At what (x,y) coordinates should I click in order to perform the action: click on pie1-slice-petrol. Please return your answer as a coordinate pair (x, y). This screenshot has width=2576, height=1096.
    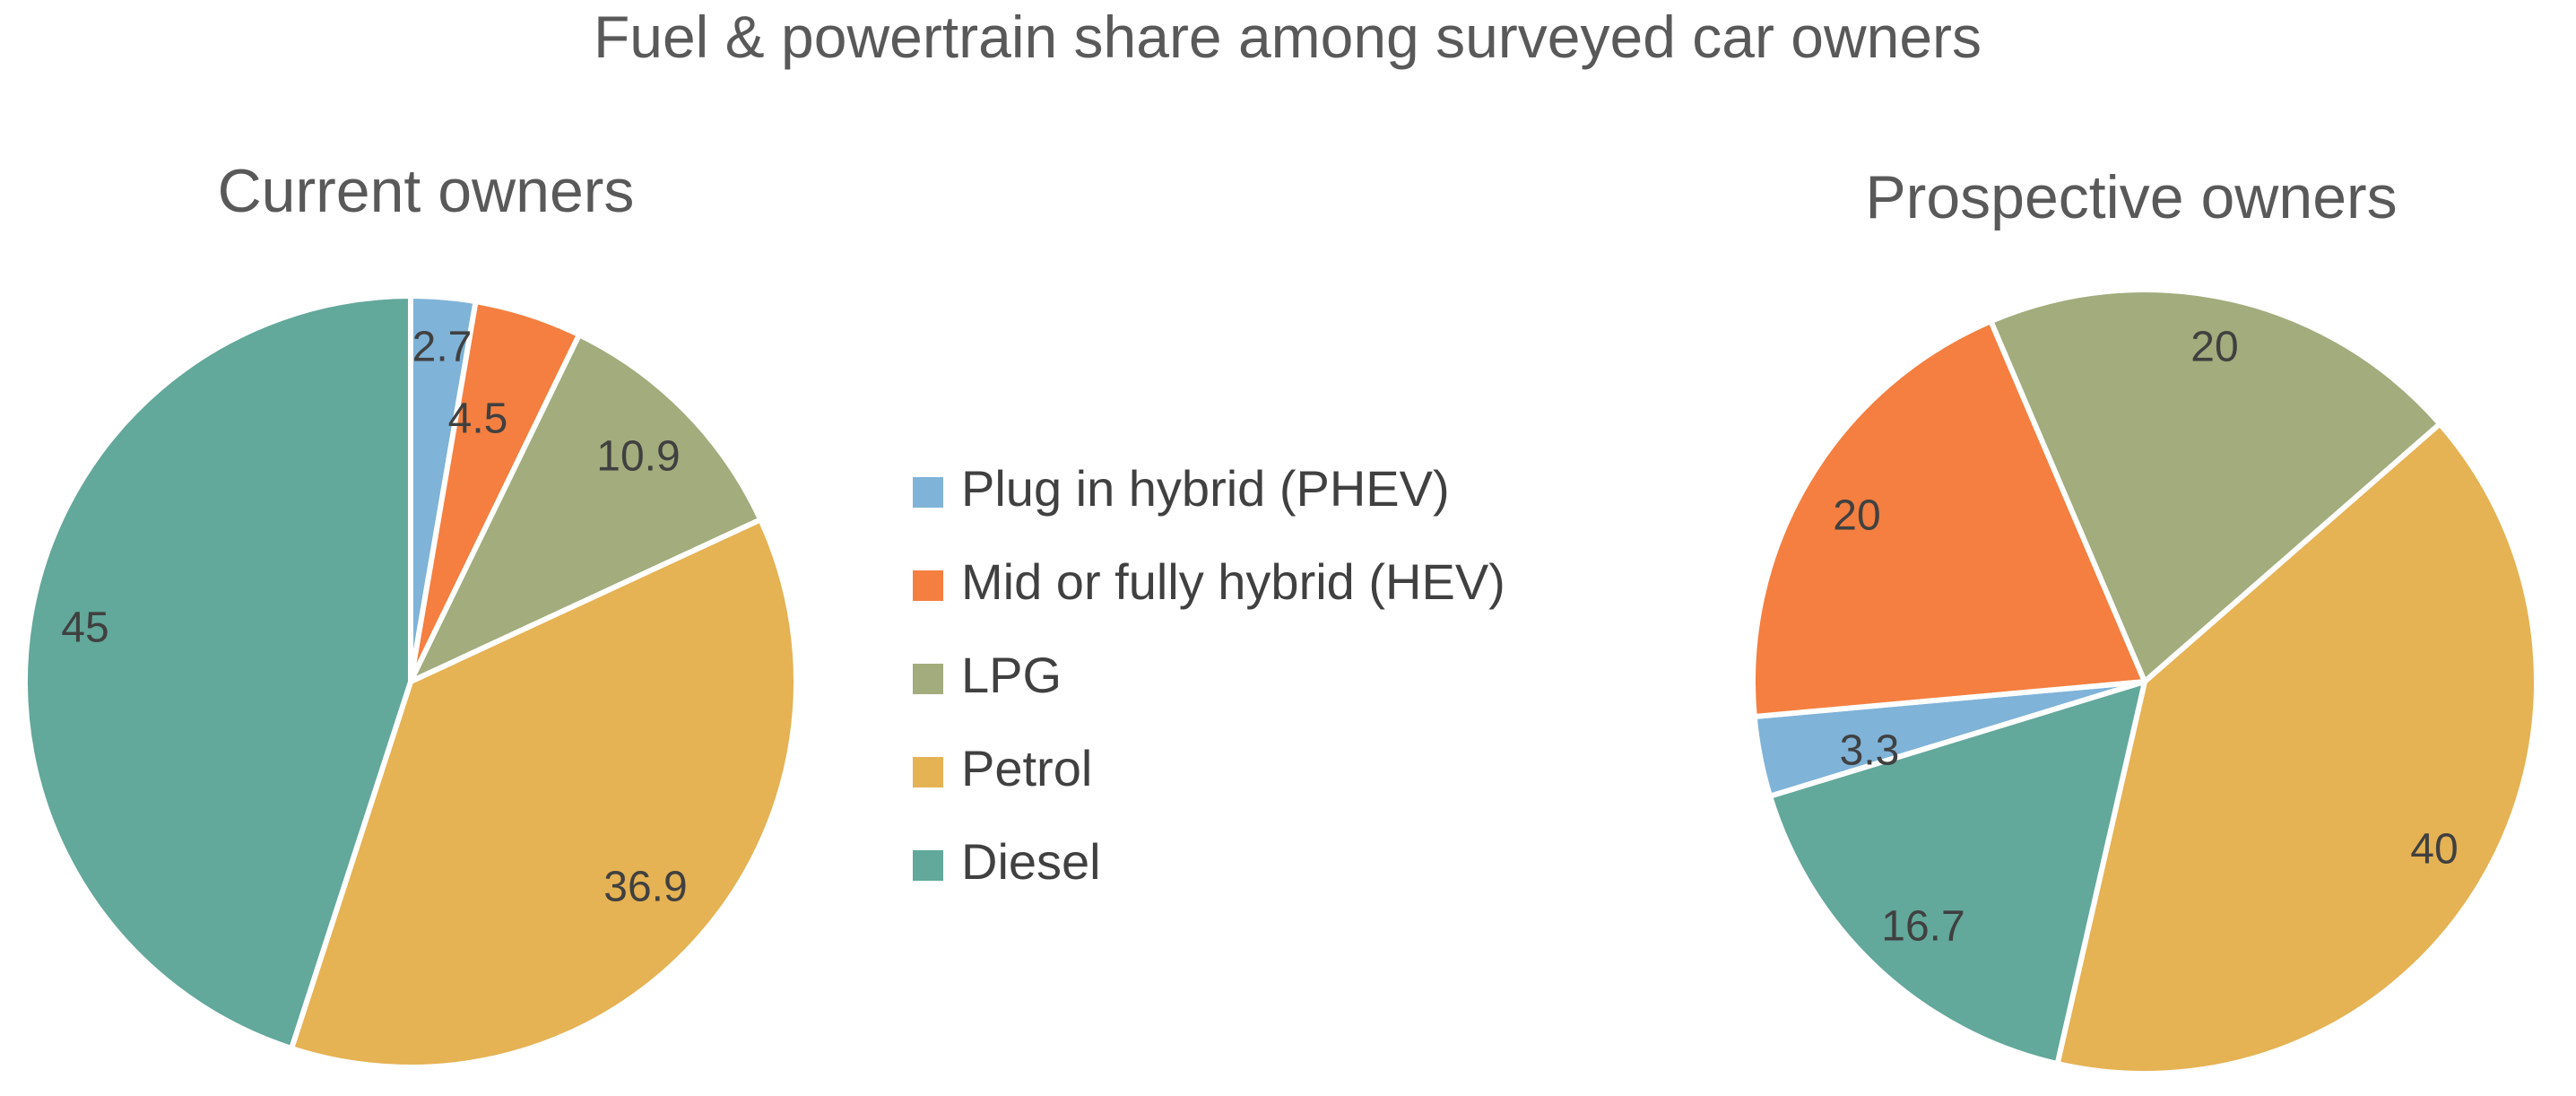
    Looking at the image, I should click on (2296, 748).